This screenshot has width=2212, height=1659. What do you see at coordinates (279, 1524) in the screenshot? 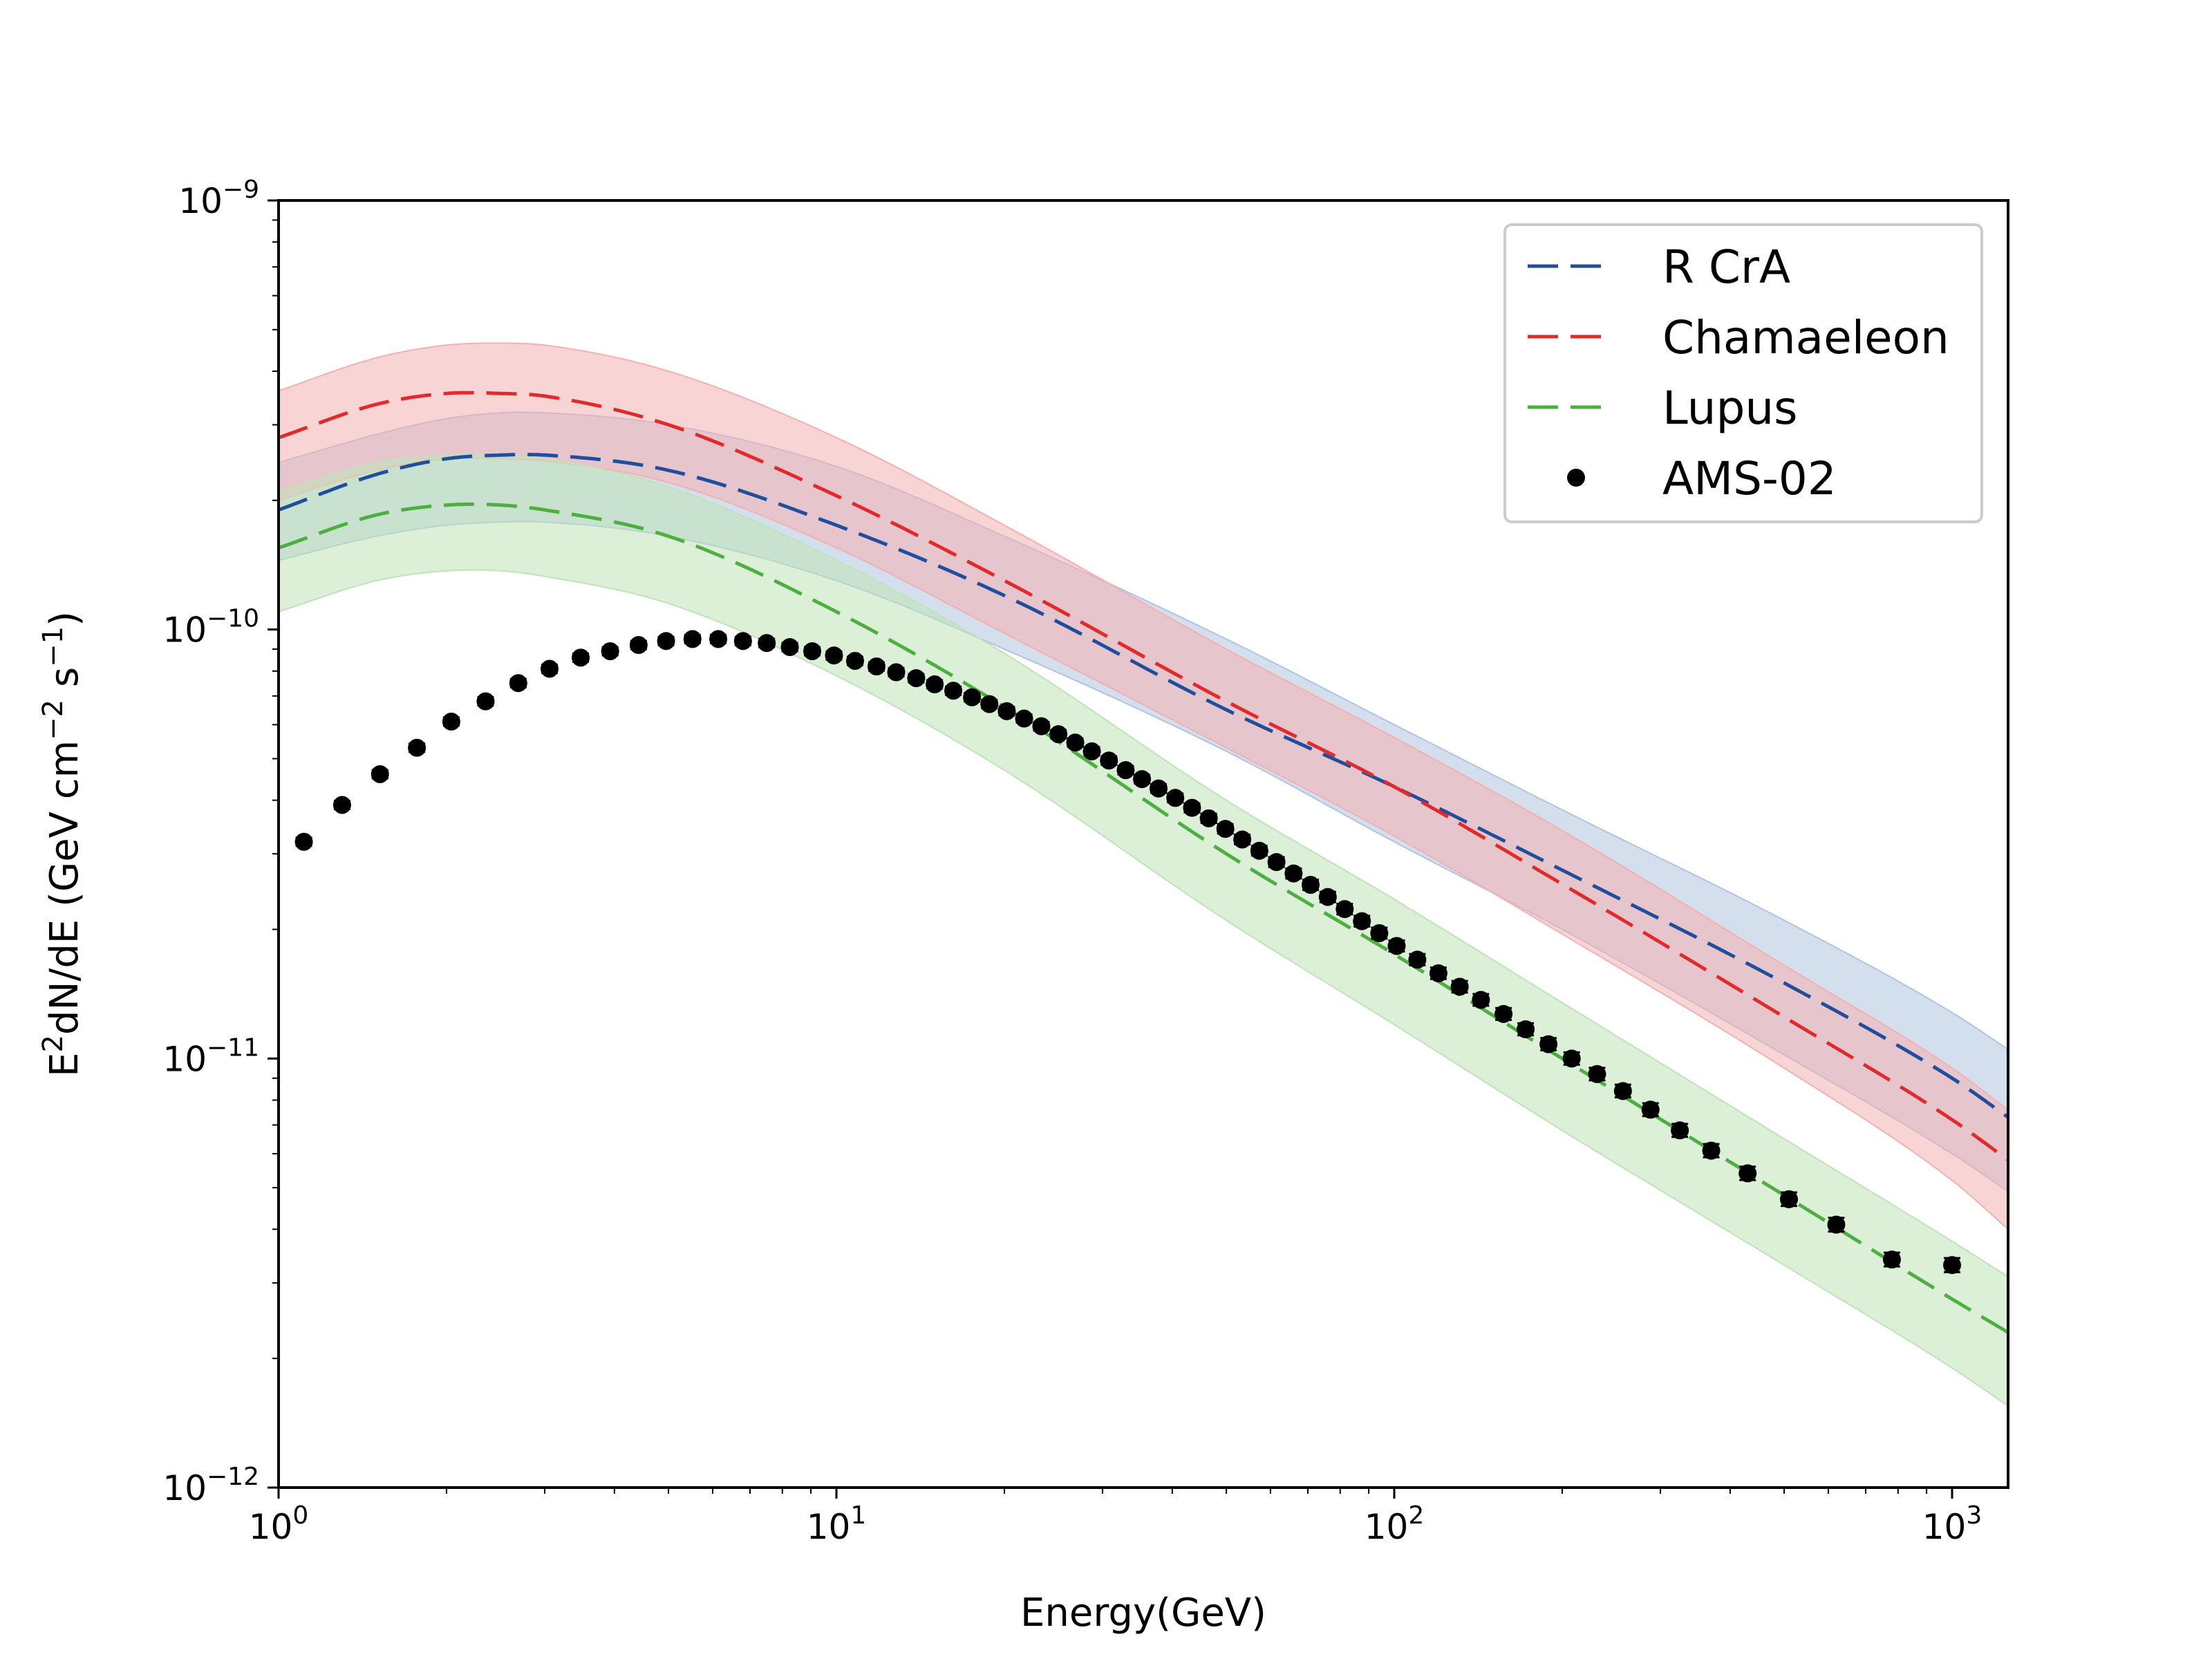
I see `x-tick-label: 100` at bounding box center [279, 1524].